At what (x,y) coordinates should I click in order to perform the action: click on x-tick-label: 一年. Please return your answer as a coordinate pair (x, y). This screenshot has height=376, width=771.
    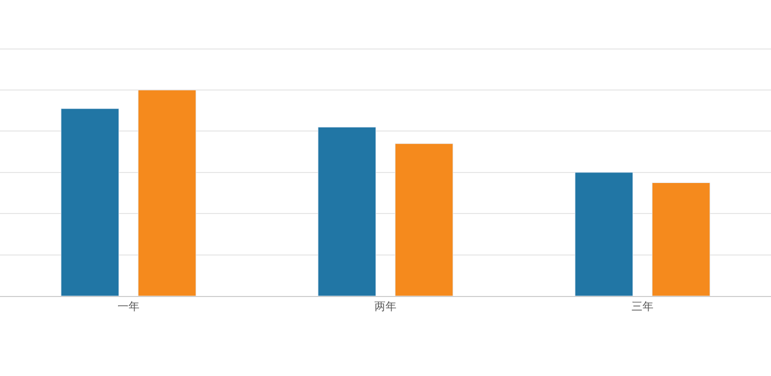
    Looking at the image, I should click on (129, 307).